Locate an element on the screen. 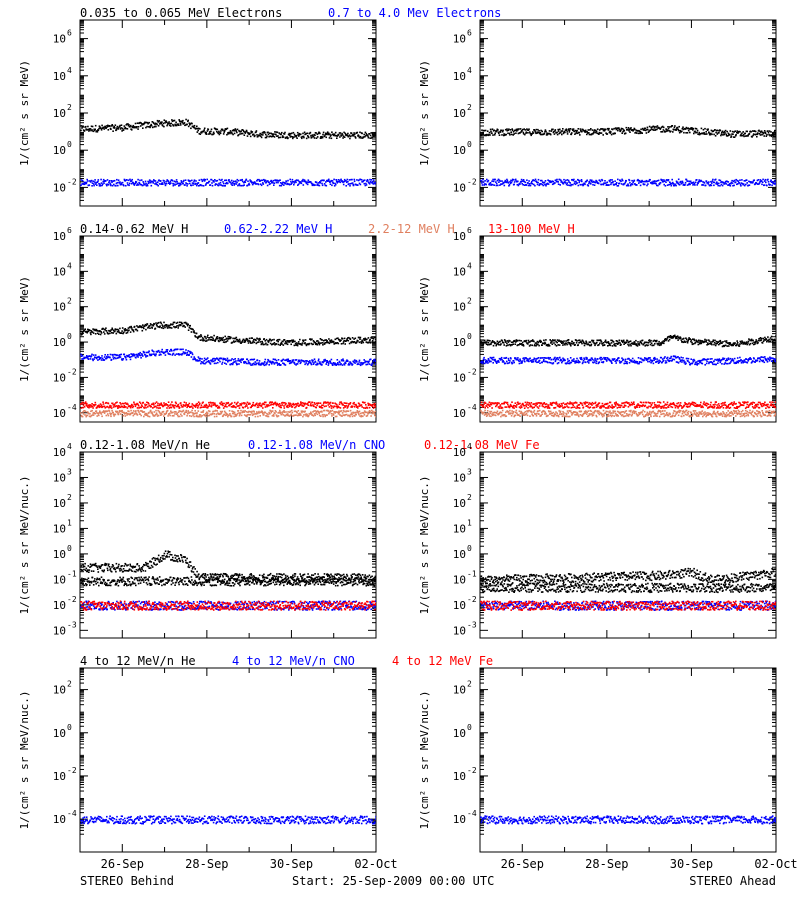  data-layer is located at coordinates (628, 156).